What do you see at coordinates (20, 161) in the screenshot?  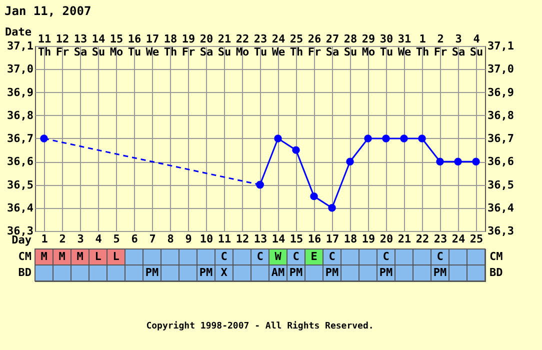 I see `y-tick-label: 36,6` at bounding box center [20, 161].